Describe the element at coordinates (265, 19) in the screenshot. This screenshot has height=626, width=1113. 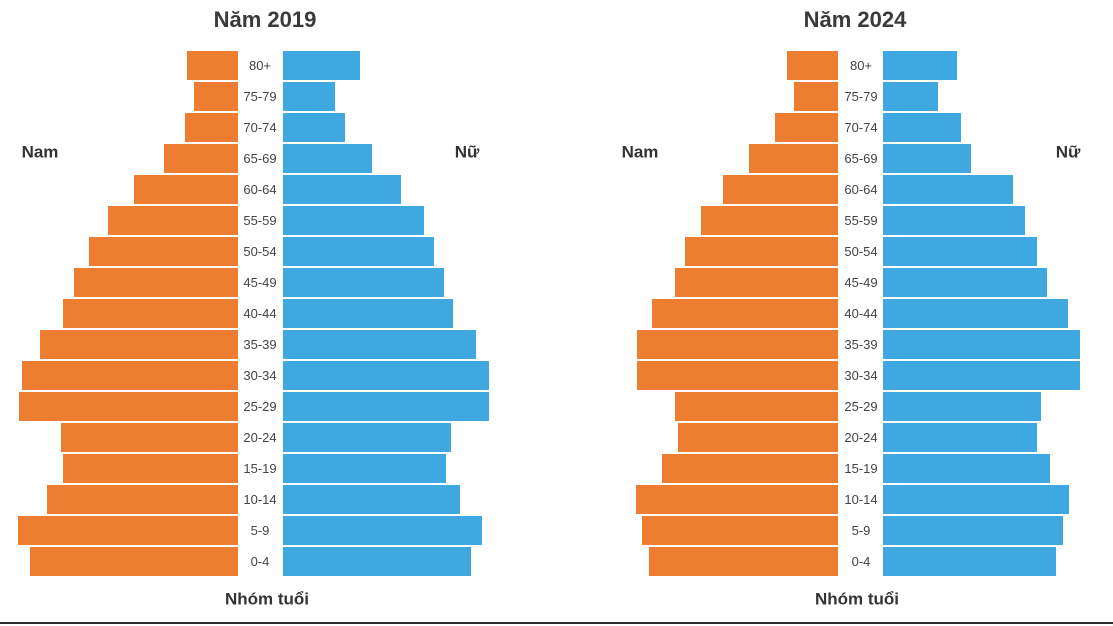
I see `chart-title: Năm 2019` at that location.